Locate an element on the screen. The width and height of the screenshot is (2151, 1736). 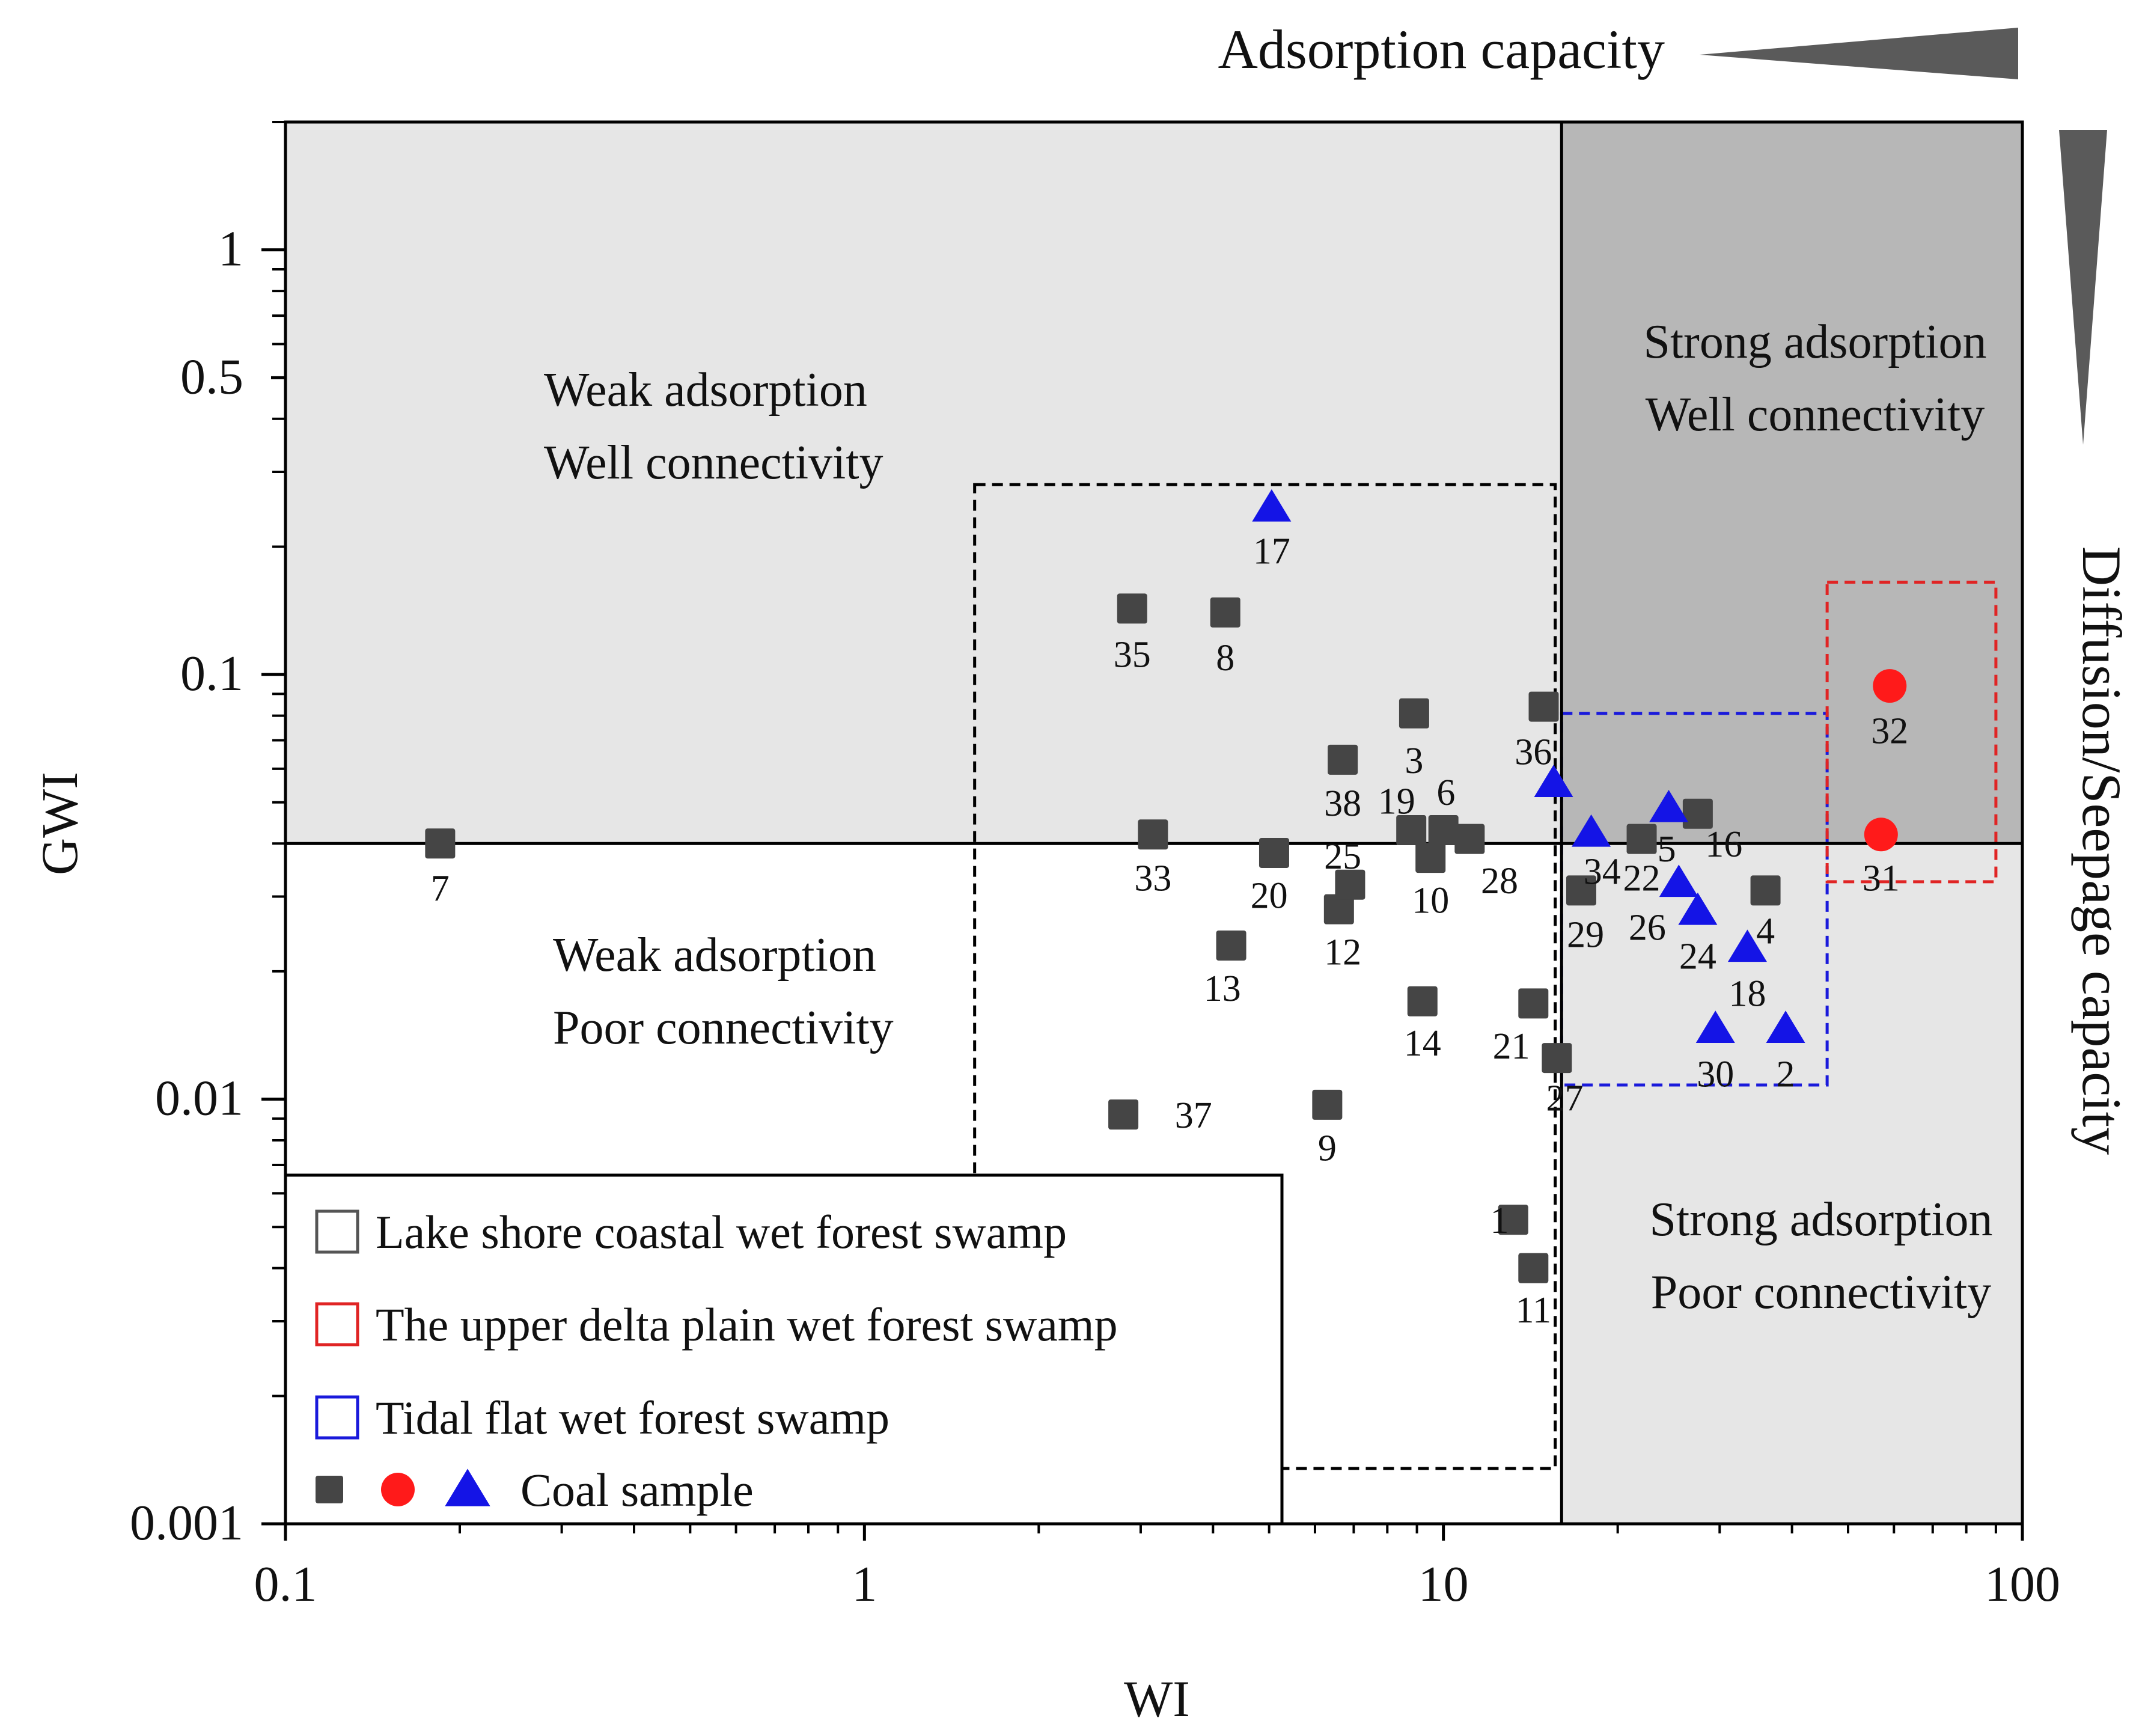
legend-marker-circle is located at coordinates (398, 1489).